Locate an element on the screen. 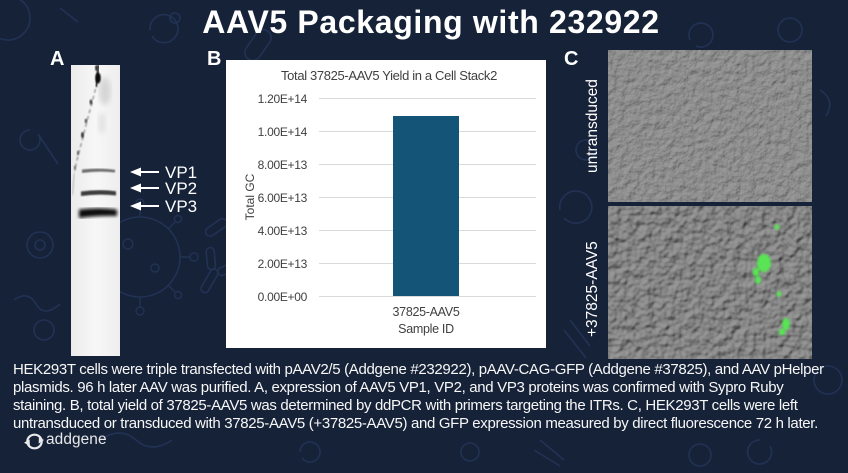 The image size is (848, 473). svg-text: VP2 is located at coordinates (181, 188).